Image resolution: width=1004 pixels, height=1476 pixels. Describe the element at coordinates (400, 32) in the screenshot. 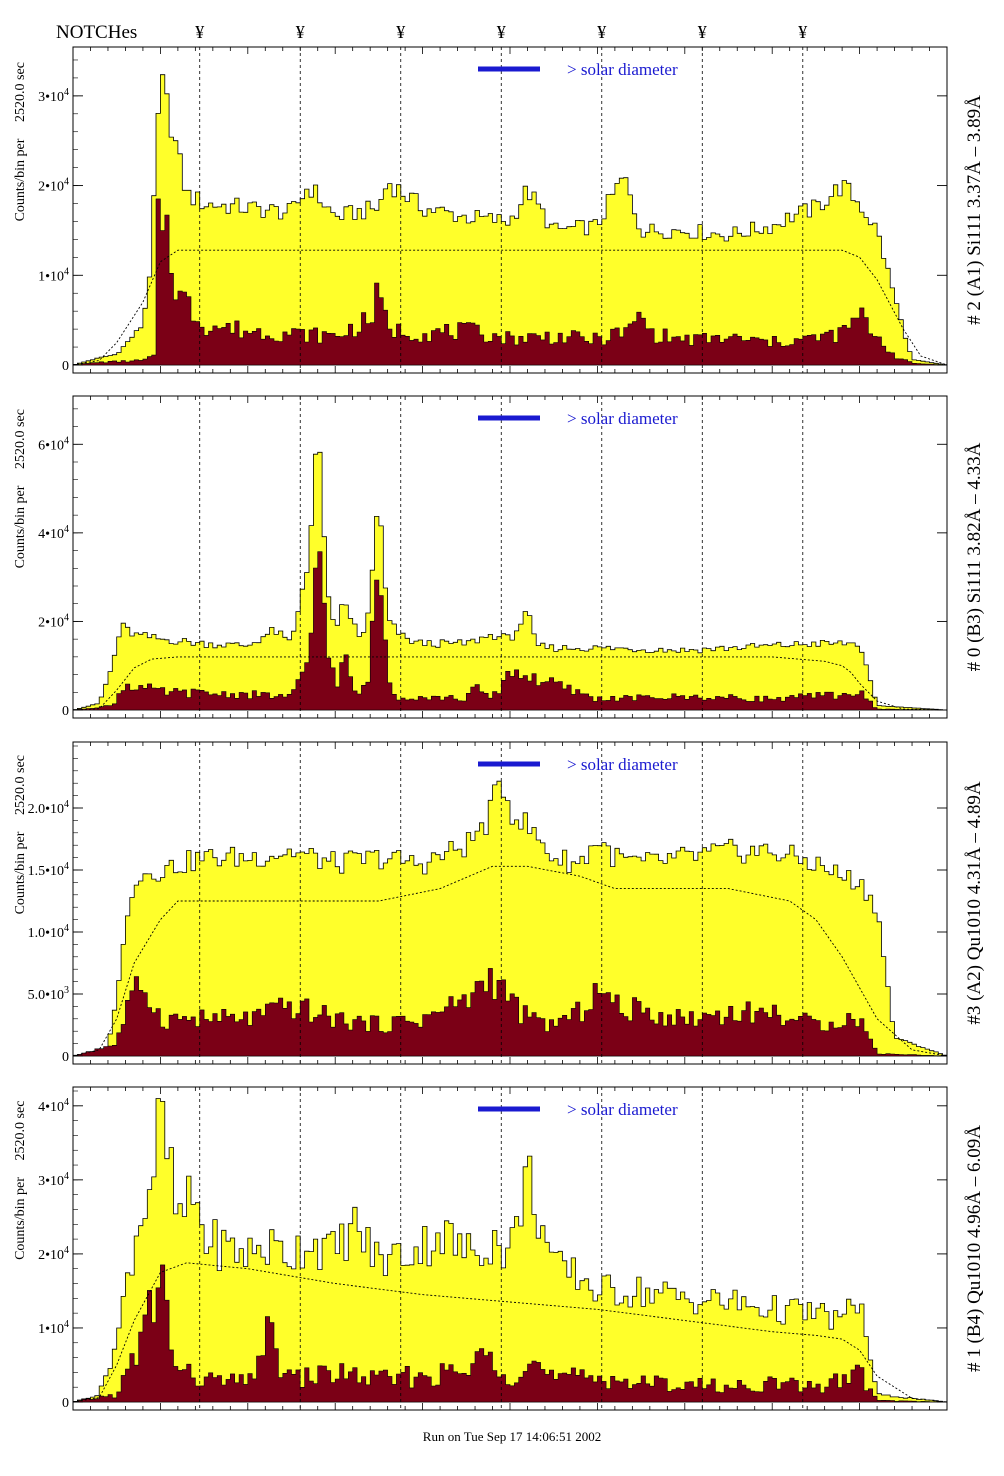

I see `notch-marker-2: ¥` at that location.